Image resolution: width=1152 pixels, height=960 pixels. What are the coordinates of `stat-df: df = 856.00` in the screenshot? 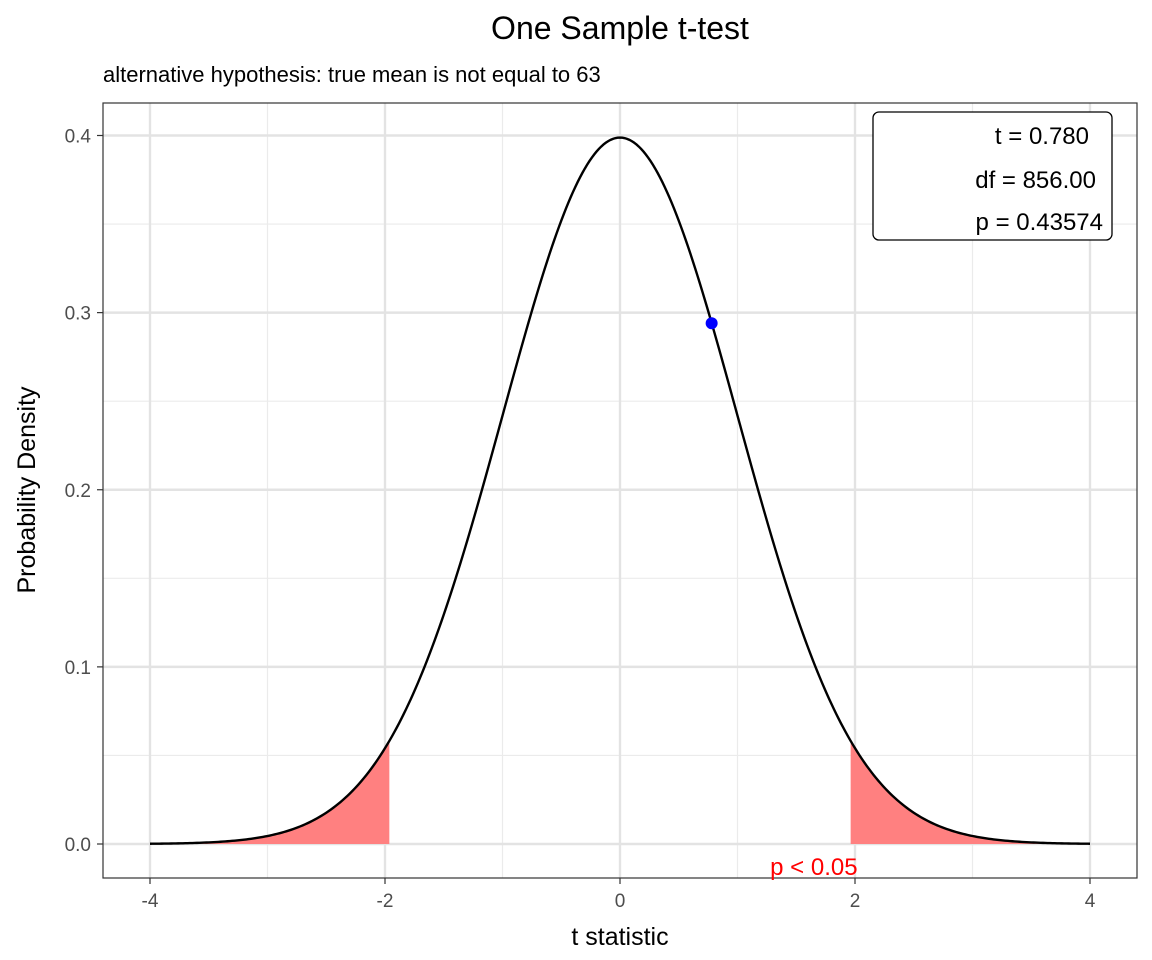 It's located at (1035, 180).